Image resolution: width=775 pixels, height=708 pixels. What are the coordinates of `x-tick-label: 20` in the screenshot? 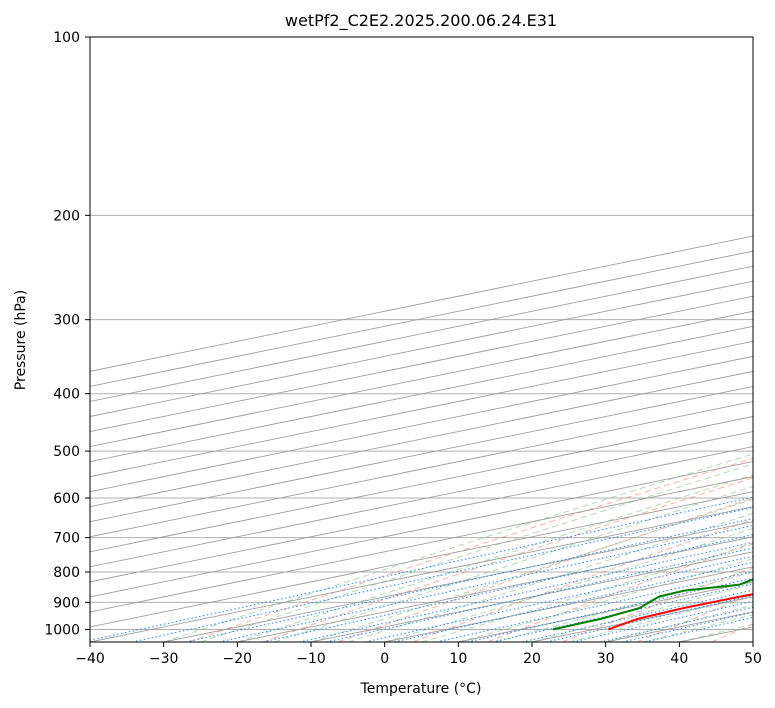 It's located at (532, 659).